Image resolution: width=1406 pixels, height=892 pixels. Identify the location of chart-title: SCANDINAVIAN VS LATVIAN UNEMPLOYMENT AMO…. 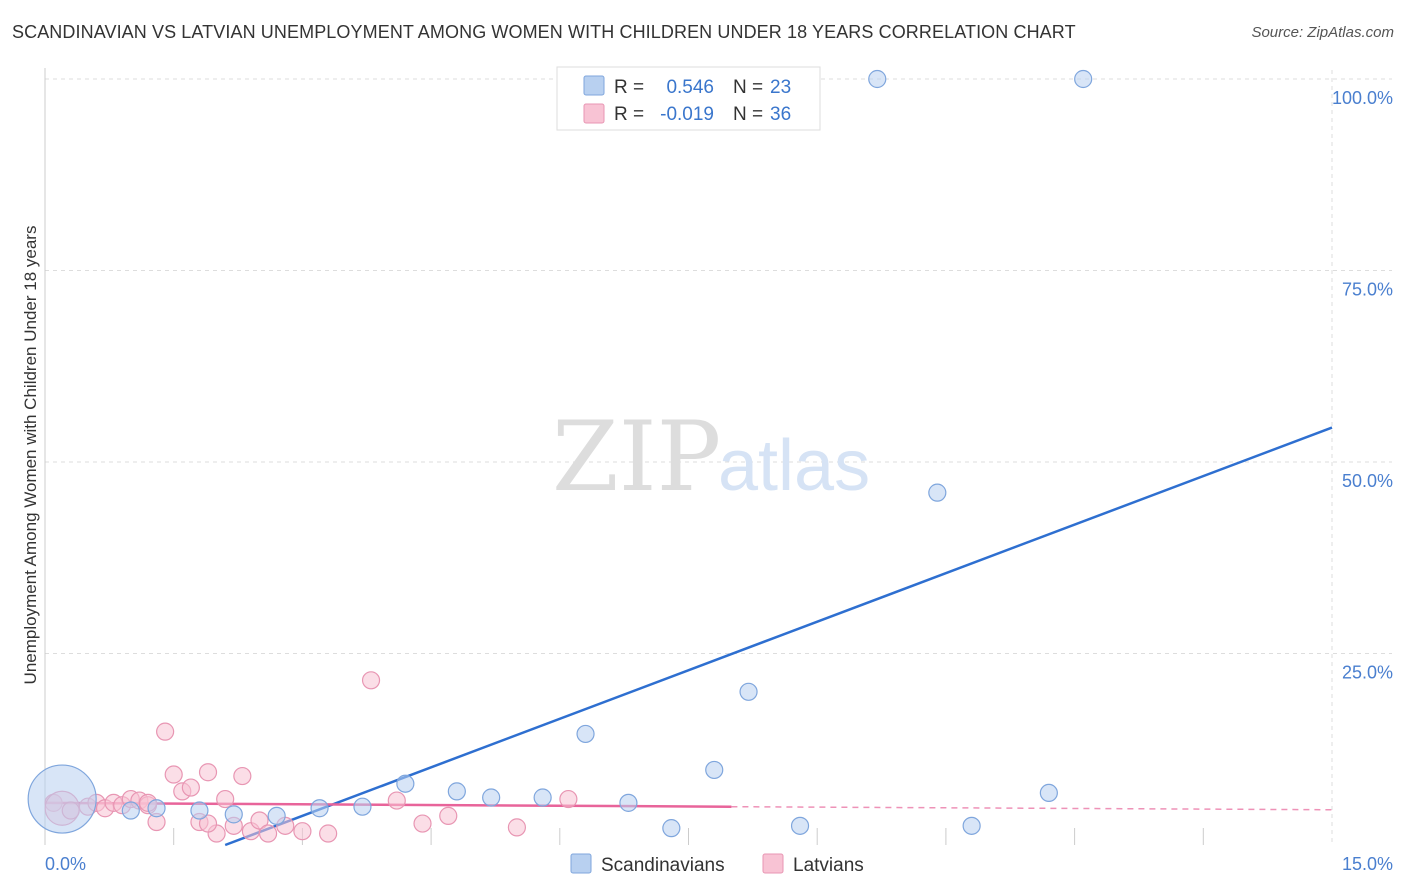
(544, 32).